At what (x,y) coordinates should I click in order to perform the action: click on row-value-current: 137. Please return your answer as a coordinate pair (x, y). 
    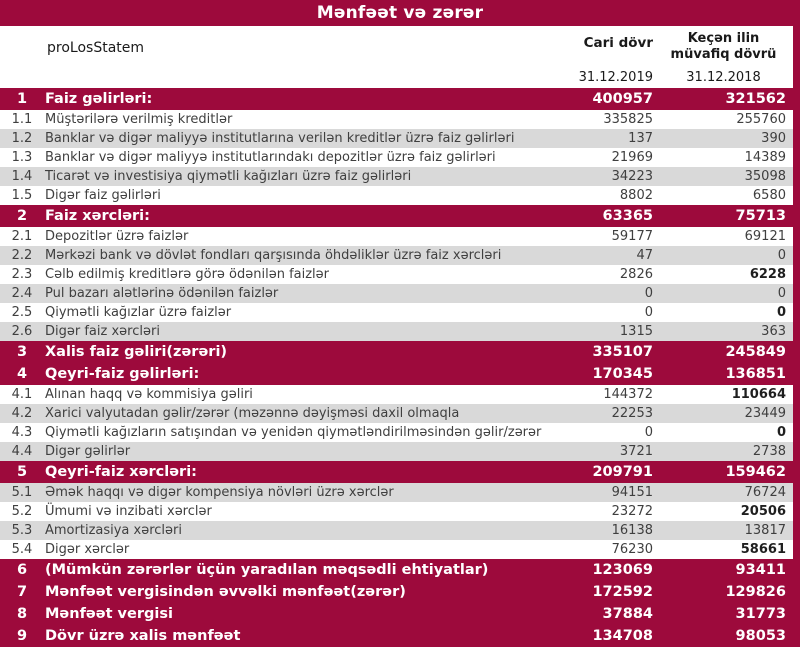
    Looking at the image, I should click on (640, 138).